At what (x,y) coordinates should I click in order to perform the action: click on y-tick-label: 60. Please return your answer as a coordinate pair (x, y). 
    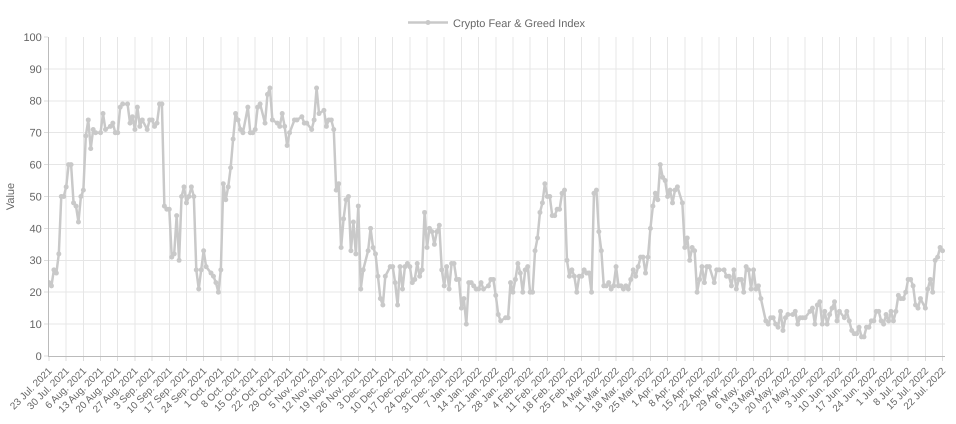
    Looking at the image, I should click on (36, 165).